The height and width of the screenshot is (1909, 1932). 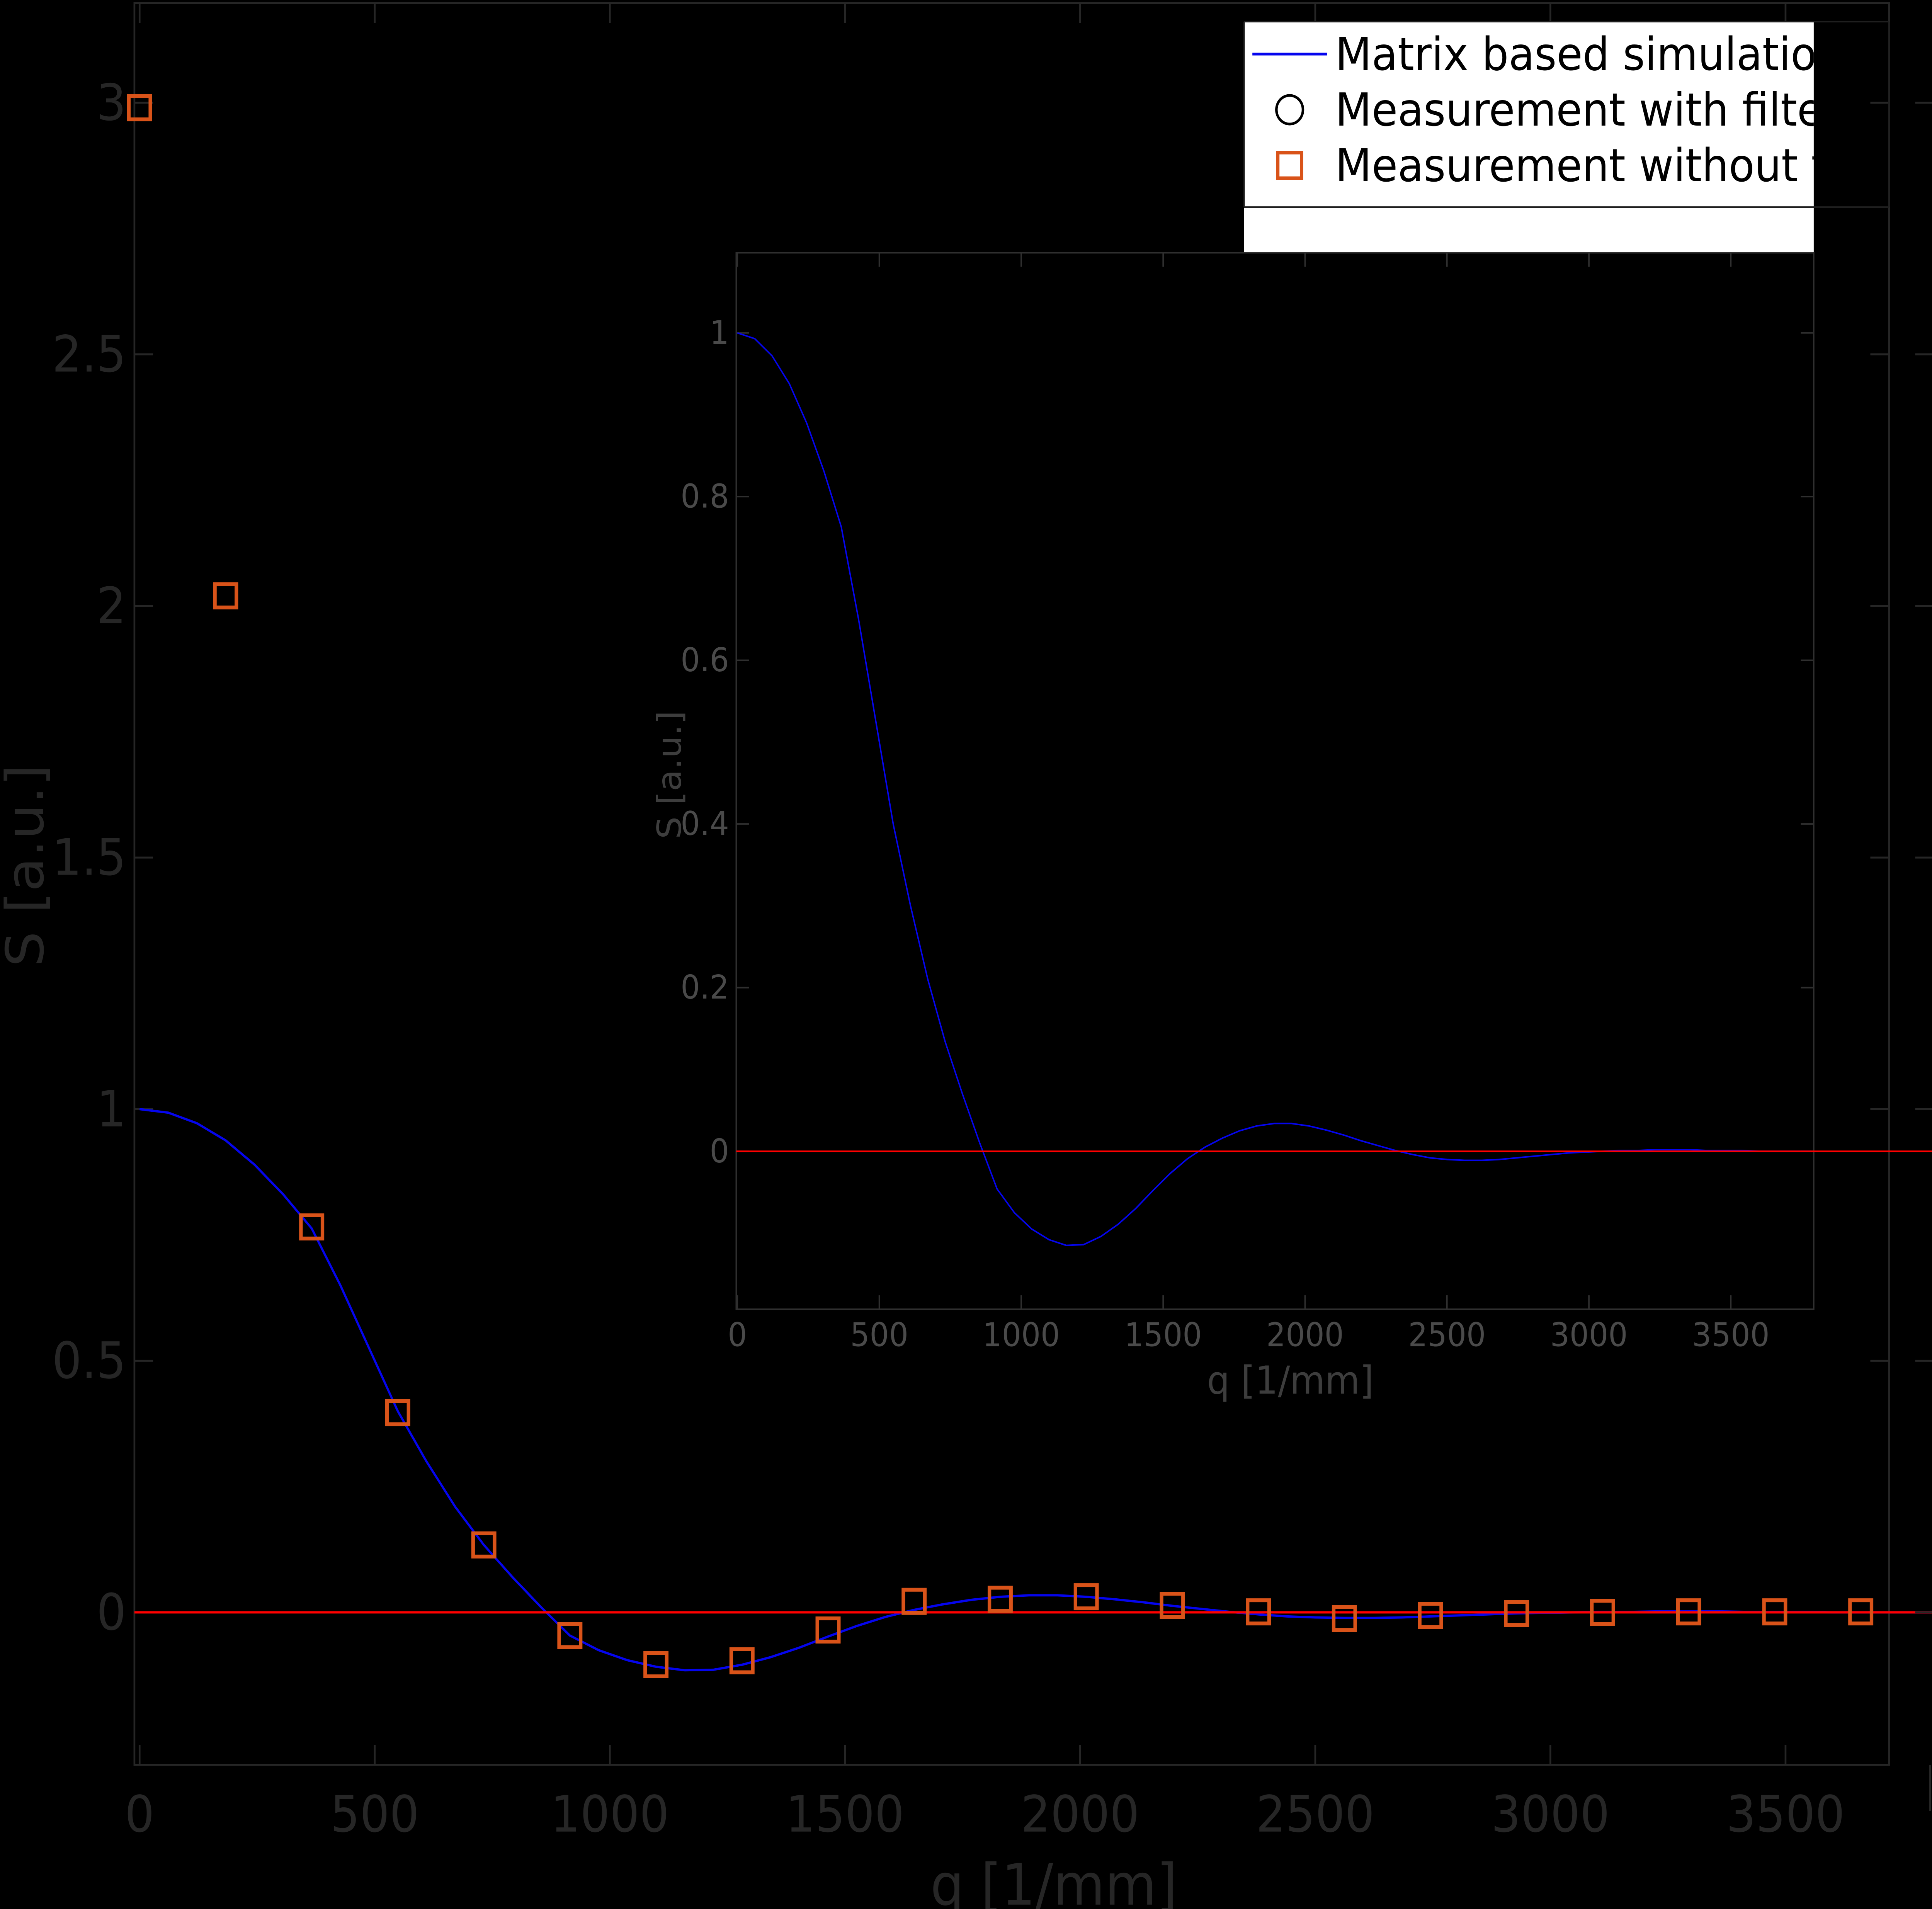 I want to click on legend-square-marker-icon, so click(x=1290, y=165).